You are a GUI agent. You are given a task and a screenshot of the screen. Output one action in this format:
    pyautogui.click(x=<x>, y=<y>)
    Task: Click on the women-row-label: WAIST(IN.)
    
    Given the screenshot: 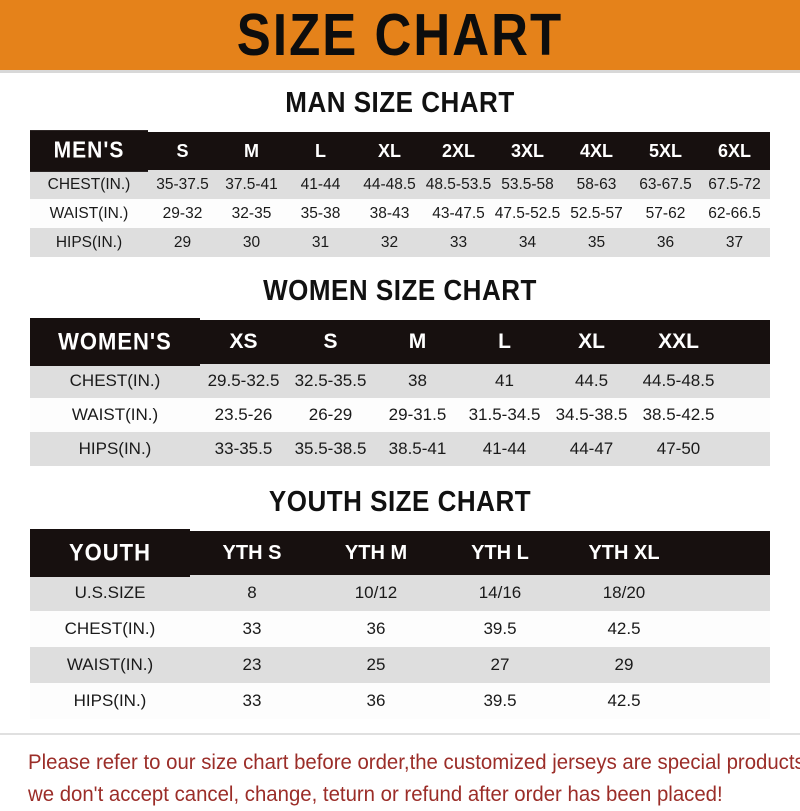 What is the action you would take?
    pyautogui.click(x=115, y=415)
    